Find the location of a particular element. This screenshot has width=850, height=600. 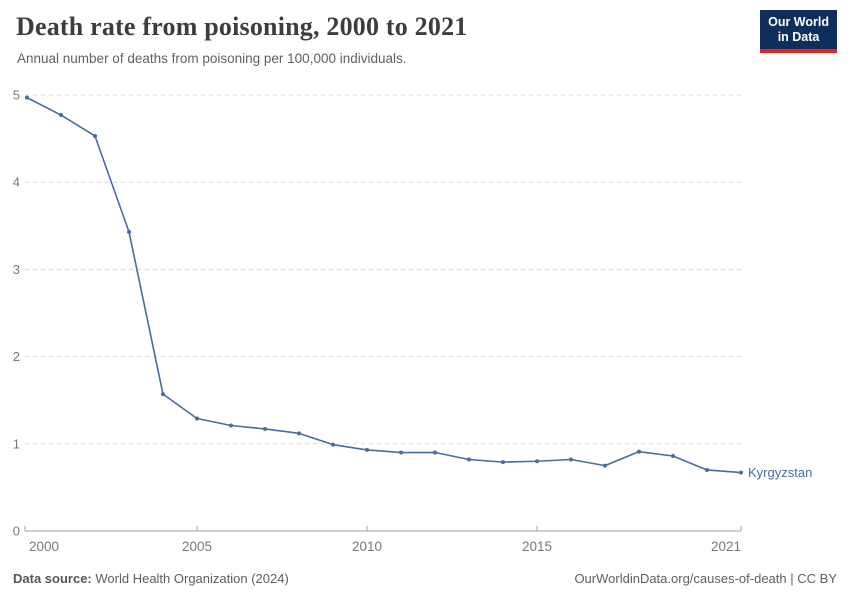

y-tick-label: 4 is located at coordinates (16, 182).